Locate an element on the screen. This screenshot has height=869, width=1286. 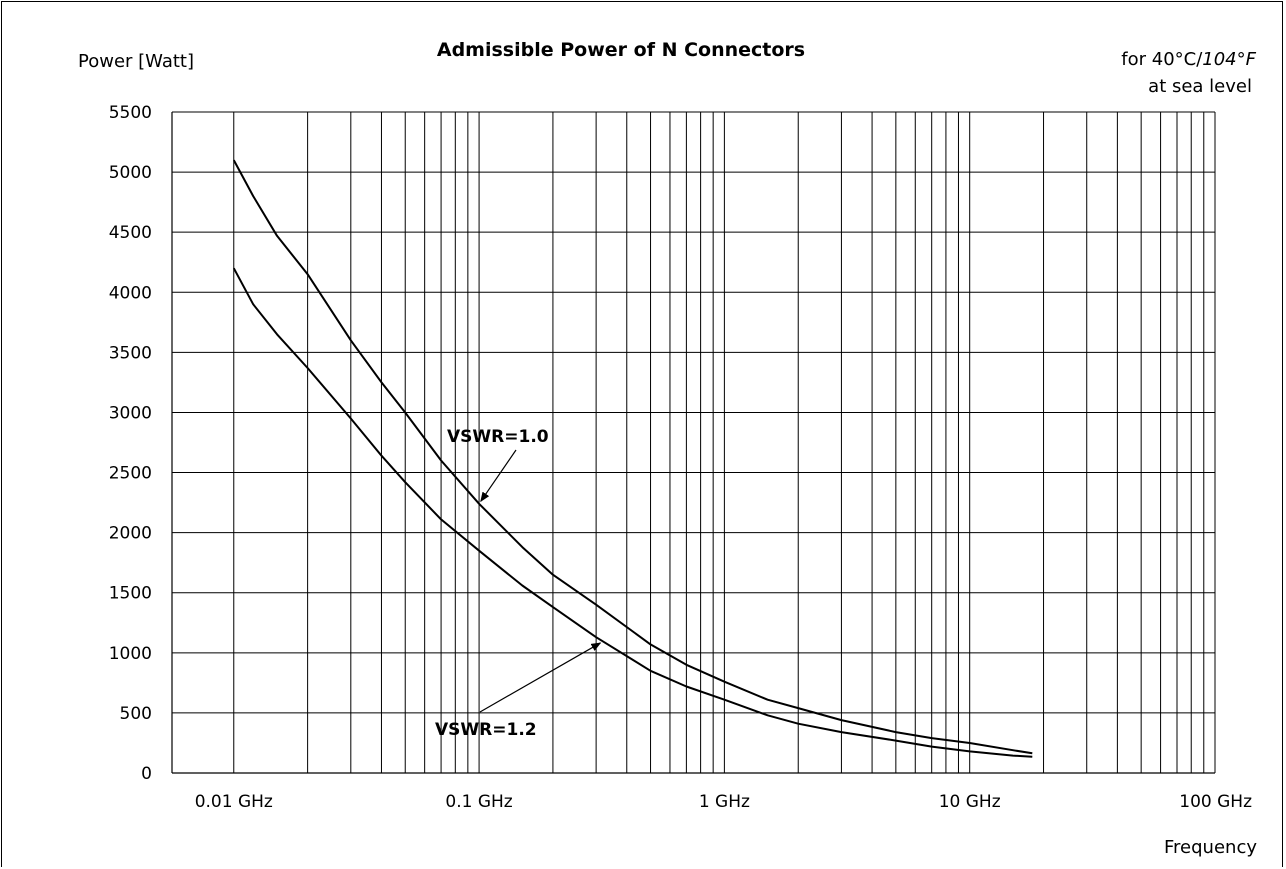
y-tick-label: 3500 is located at coordinates (130, 353).